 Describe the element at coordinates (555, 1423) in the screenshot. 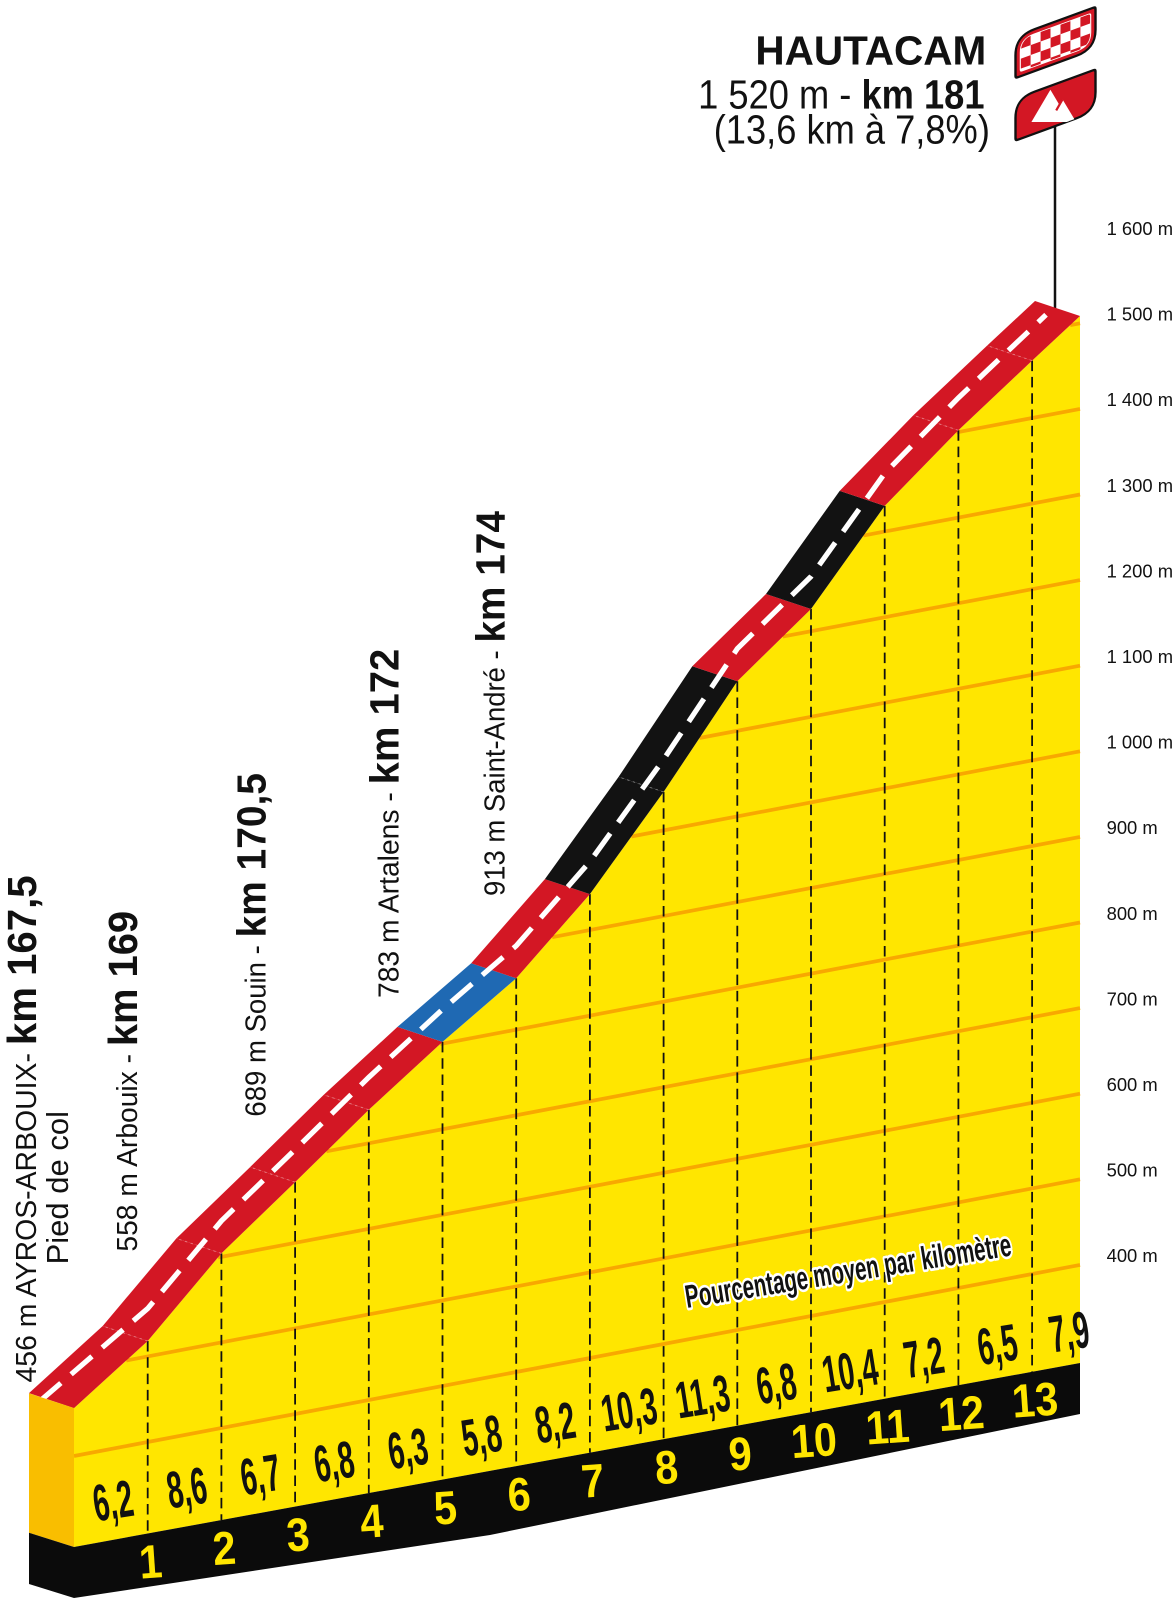

I see `svg-text: 8,2` at that location.